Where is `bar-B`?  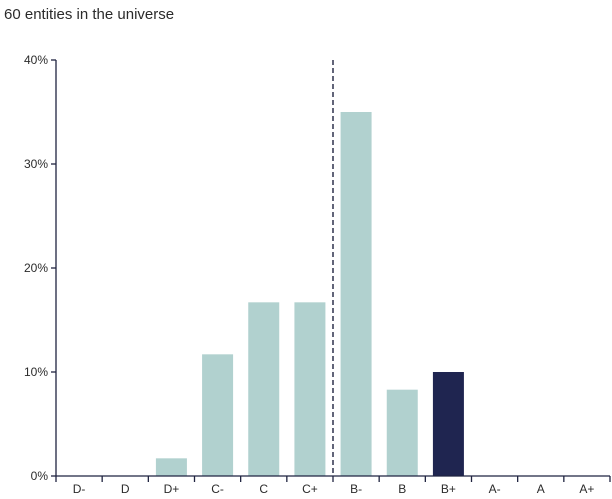 bar-B is located at coordinates (402, 433).